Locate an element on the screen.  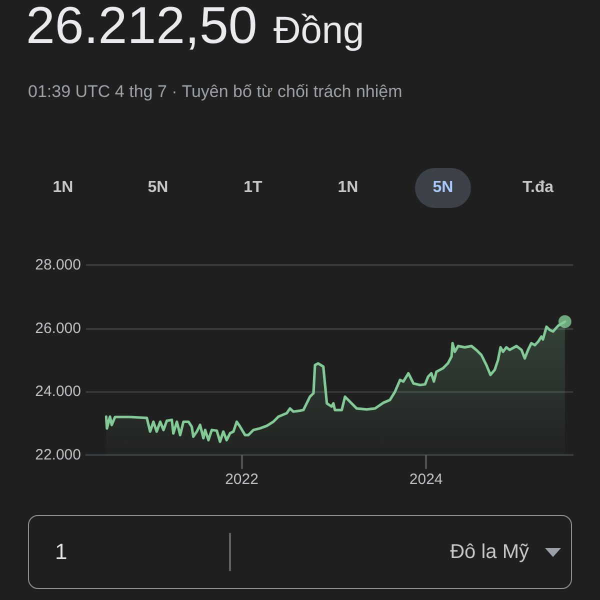
input-field: 1 Đô la Mỹ is located at coordinates (300, 552).